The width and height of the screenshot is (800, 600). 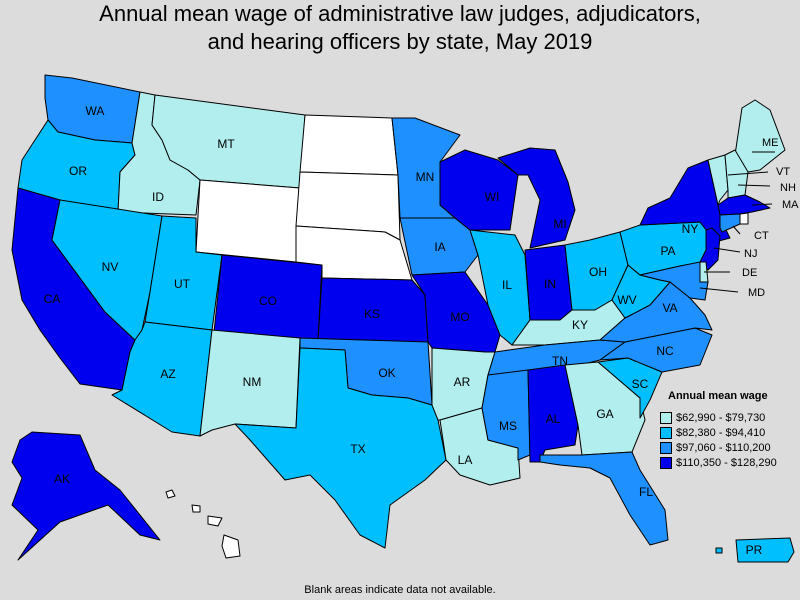 What do you see at coordinates (400, 590) in the screenshot?
I see `footnote: Blank areas indicate data not available.` at bounding box center [400, 590].